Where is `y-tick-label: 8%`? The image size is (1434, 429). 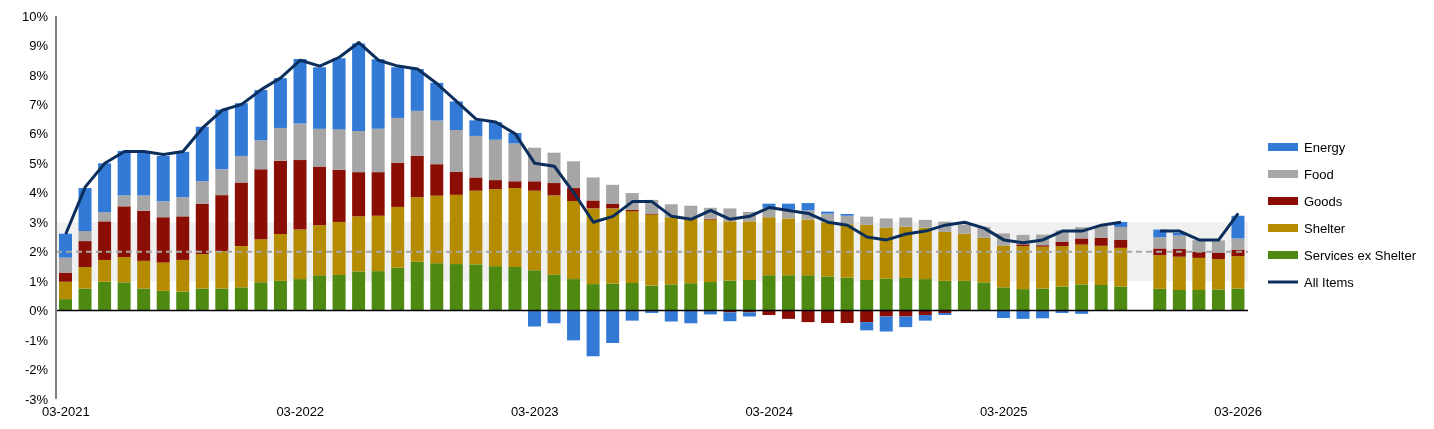
y-tick-label: 8% is located at coordinates (39, 75).